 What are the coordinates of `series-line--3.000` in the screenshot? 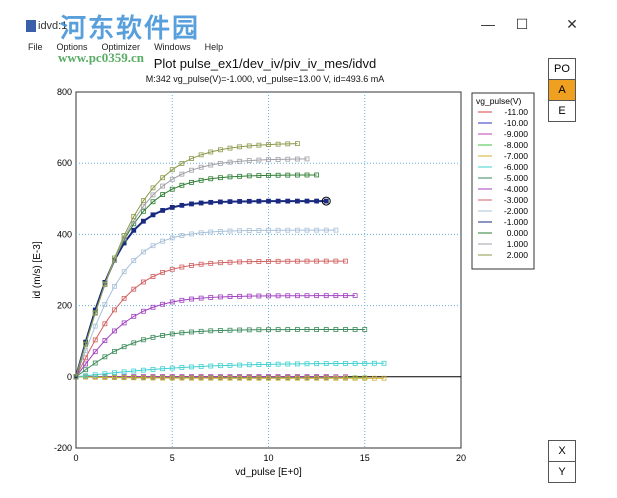 It's located at (210, 319).